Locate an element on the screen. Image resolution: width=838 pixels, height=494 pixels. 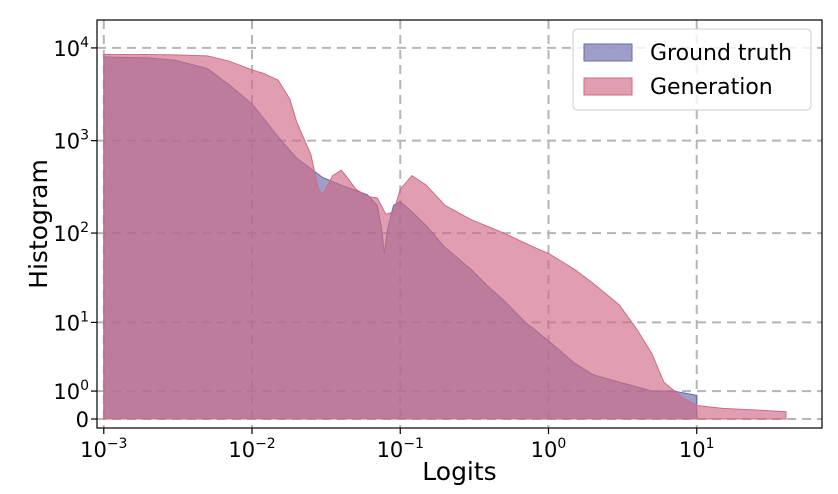
x-axis-ticks: 10⁻³ 10⁻² 10⁻¹ 10⁰ 10¹ is located at coordinates (397, 445).